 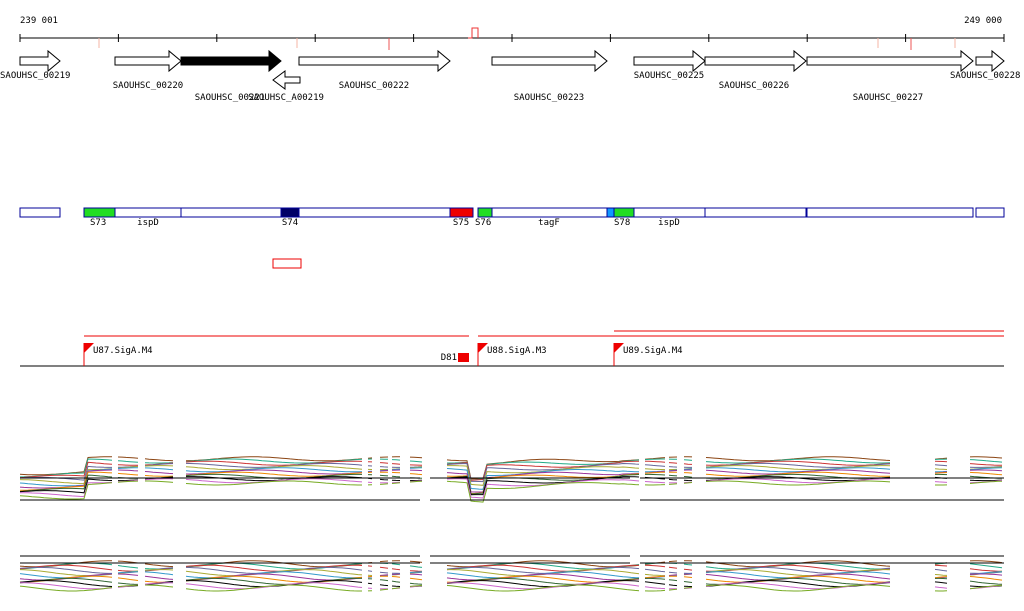 What do you see at coordinates (483, 223) in the screenshot?
I see `segment-label: S76` at bounding box center [483, 223].